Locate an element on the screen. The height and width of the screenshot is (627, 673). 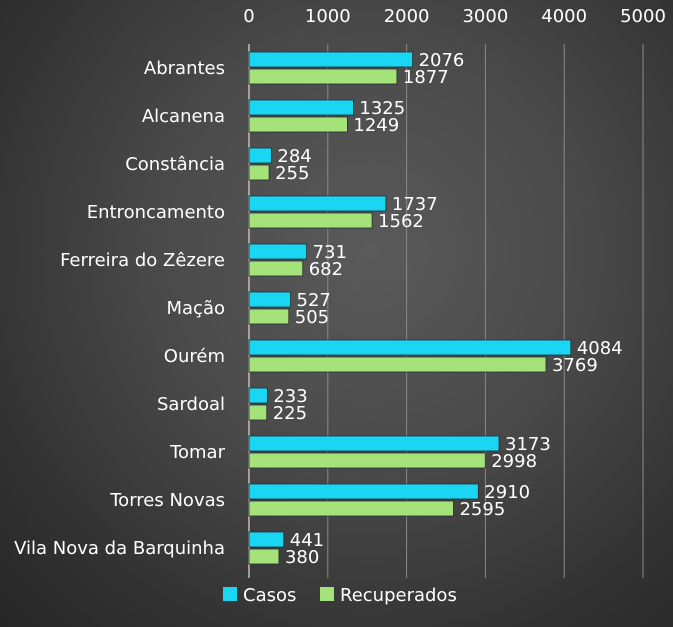
x-tick-label: 1000 is located at coordinates (328, 16).